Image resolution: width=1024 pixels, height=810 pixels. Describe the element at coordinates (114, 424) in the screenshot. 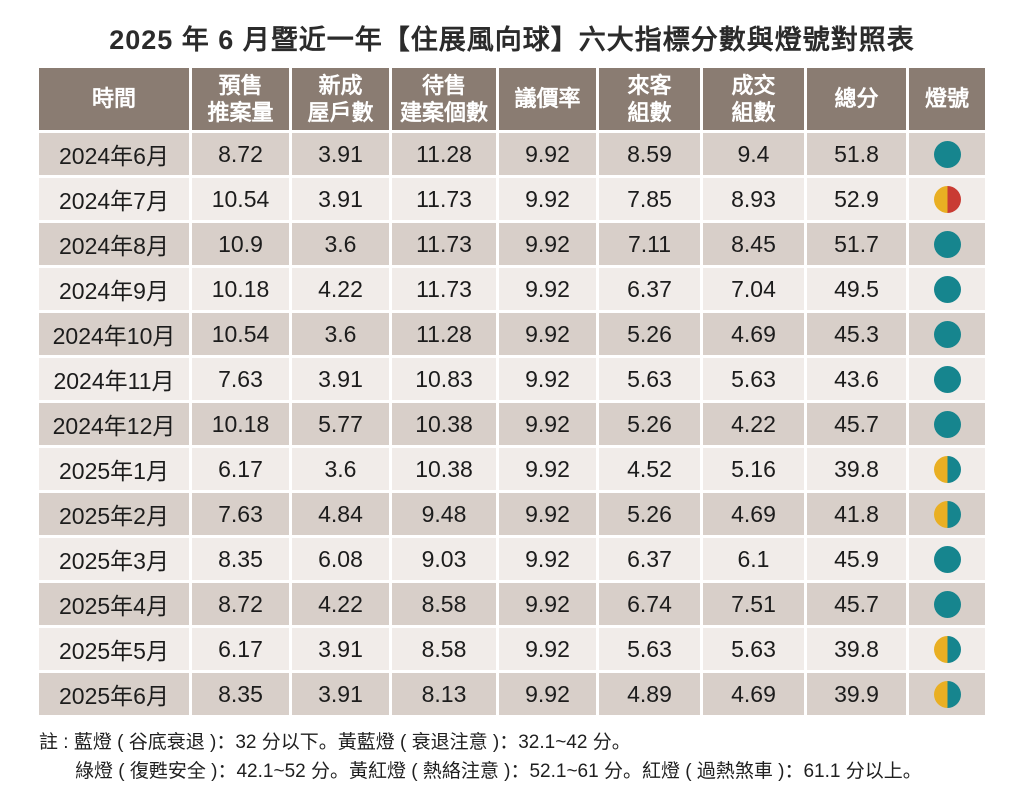

I see `time-cell: 2024年12月` at that location.